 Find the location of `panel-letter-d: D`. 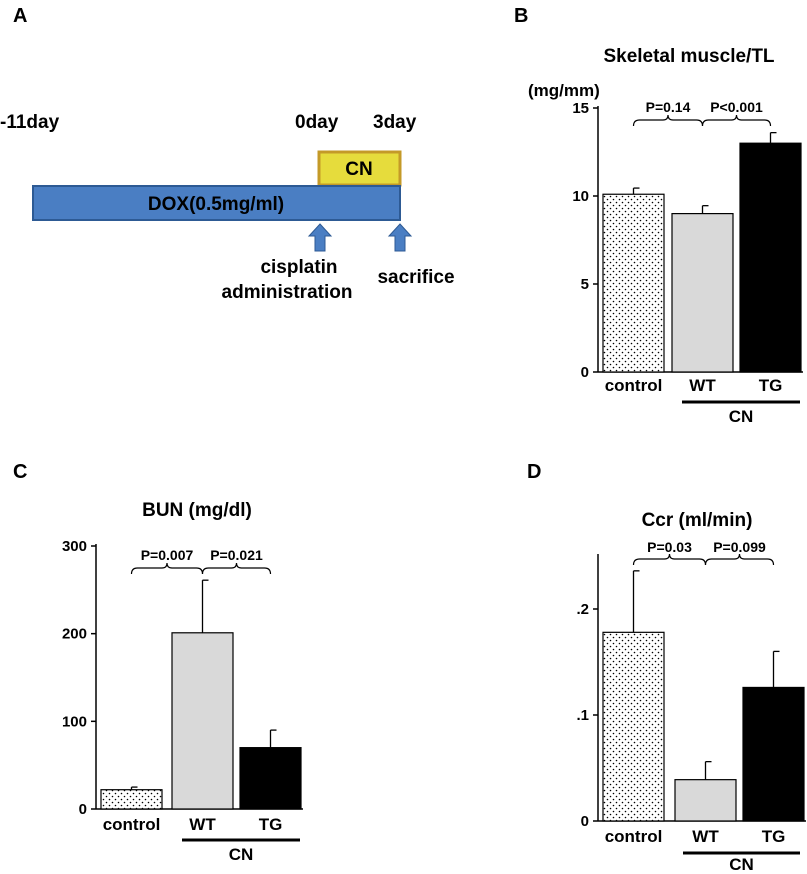

panel-letter-d: D is located at coordinates (534, 472).